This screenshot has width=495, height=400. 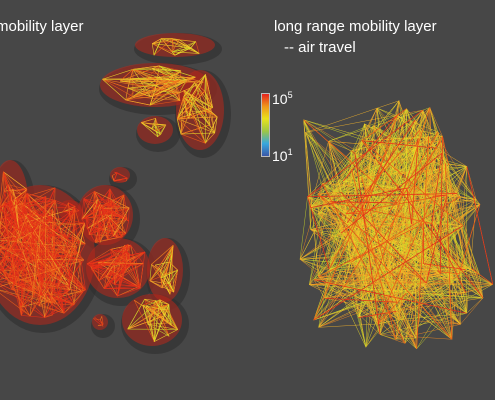 What do you see at coordinates (290, 152) in the screenshot?
I see `colorbar-min-exponent: 1` at bounding box center [290, 152].